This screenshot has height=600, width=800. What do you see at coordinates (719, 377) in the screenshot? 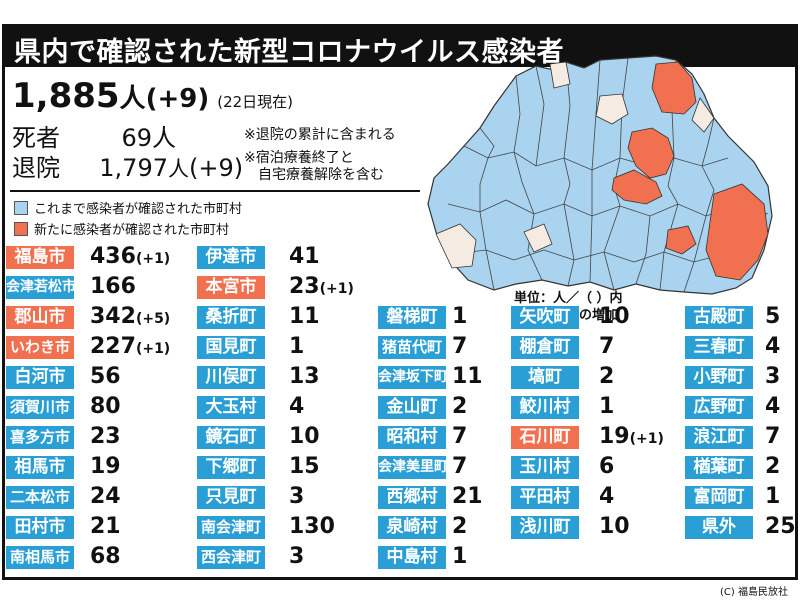
I see `municipality-name: 小野町` at bounding box center [719, 377].